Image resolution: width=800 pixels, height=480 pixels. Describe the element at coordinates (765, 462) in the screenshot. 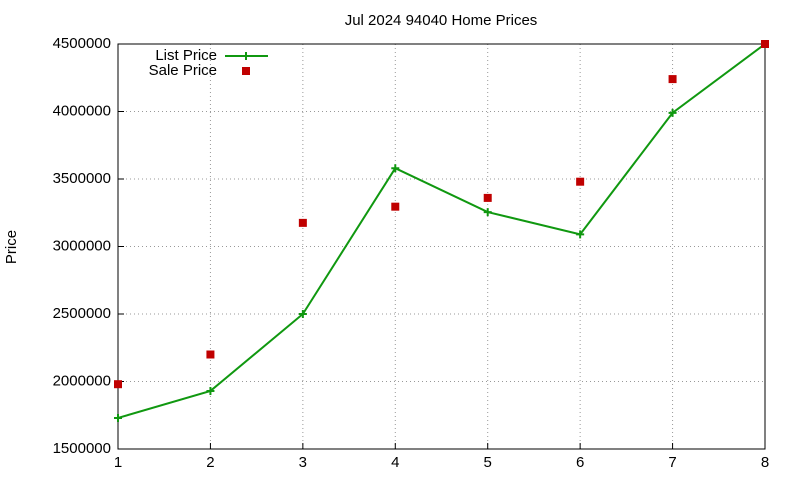

I see `x-tick-label: 8` at that location.